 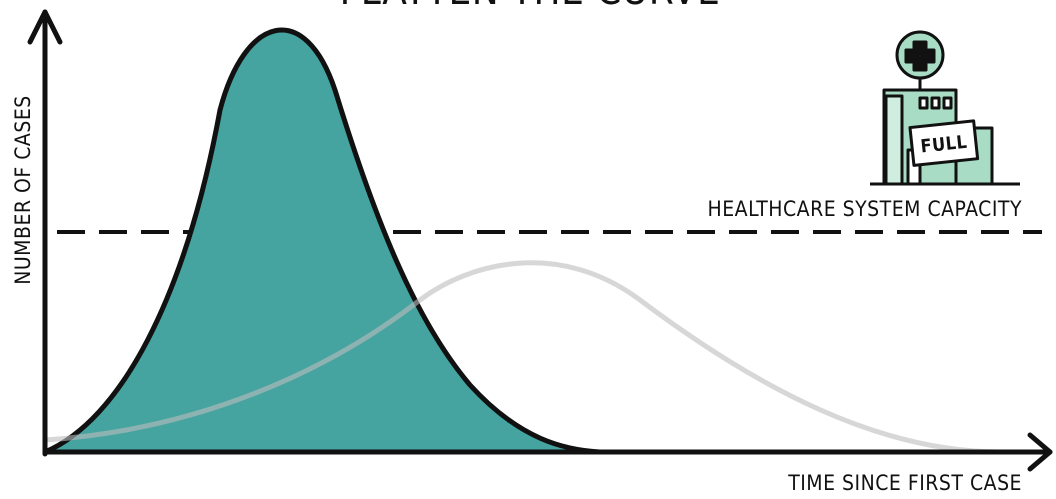 What do you see at coordinates (945, 108) in the screenshot?
I see `hospital-icon: FULL` at bounding box center [945, 108].